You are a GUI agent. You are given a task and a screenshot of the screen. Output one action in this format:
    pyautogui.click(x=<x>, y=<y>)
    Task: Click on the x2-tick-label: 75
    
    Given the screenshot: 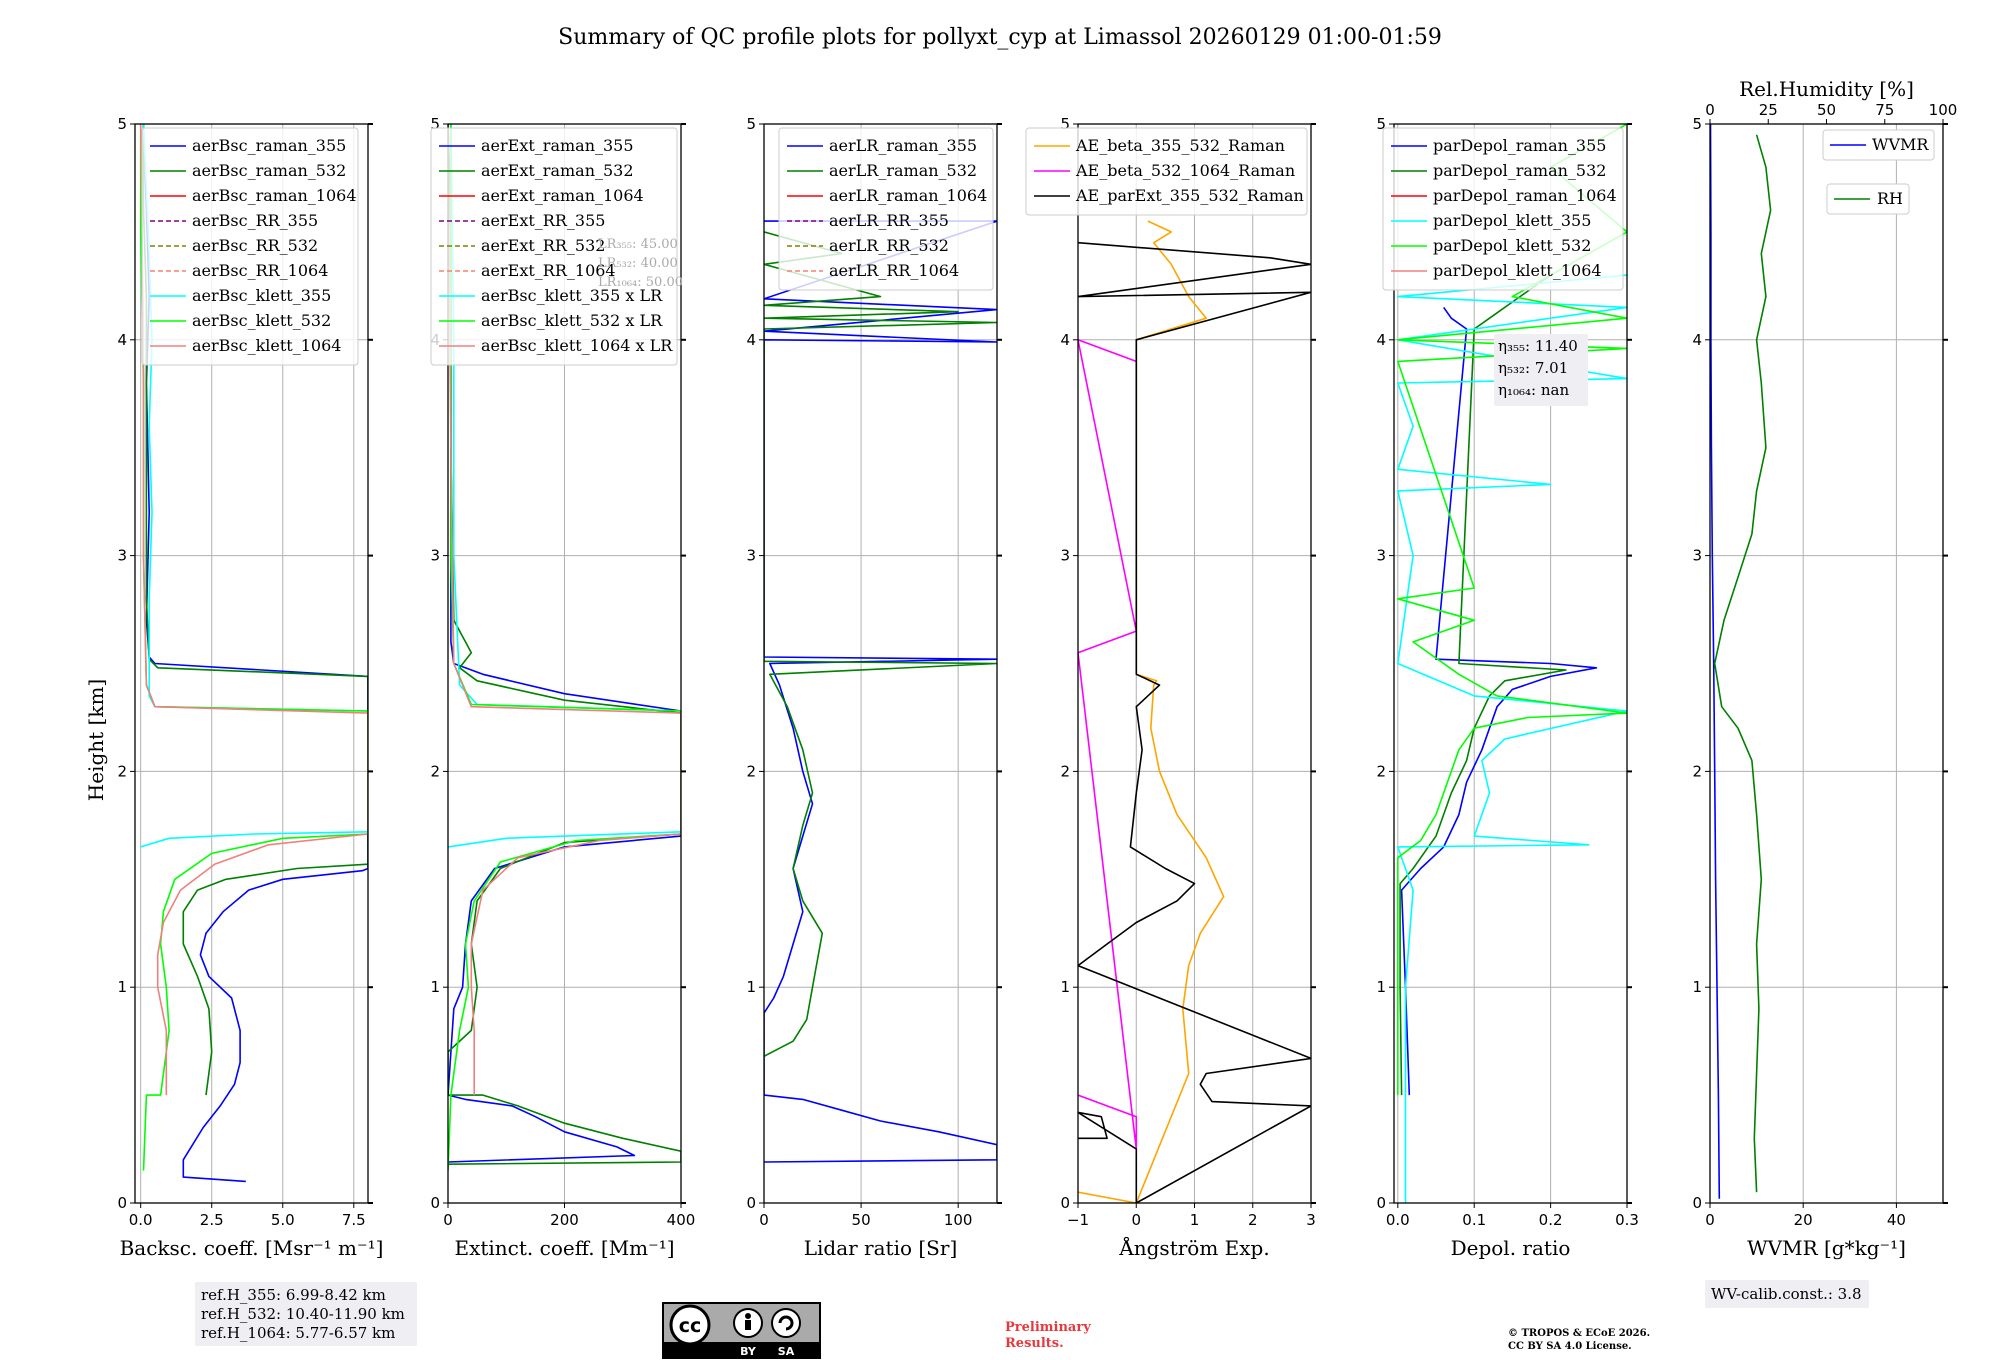 What is the action you would take?
    pyautogui.click(x=1884, y=110)
    